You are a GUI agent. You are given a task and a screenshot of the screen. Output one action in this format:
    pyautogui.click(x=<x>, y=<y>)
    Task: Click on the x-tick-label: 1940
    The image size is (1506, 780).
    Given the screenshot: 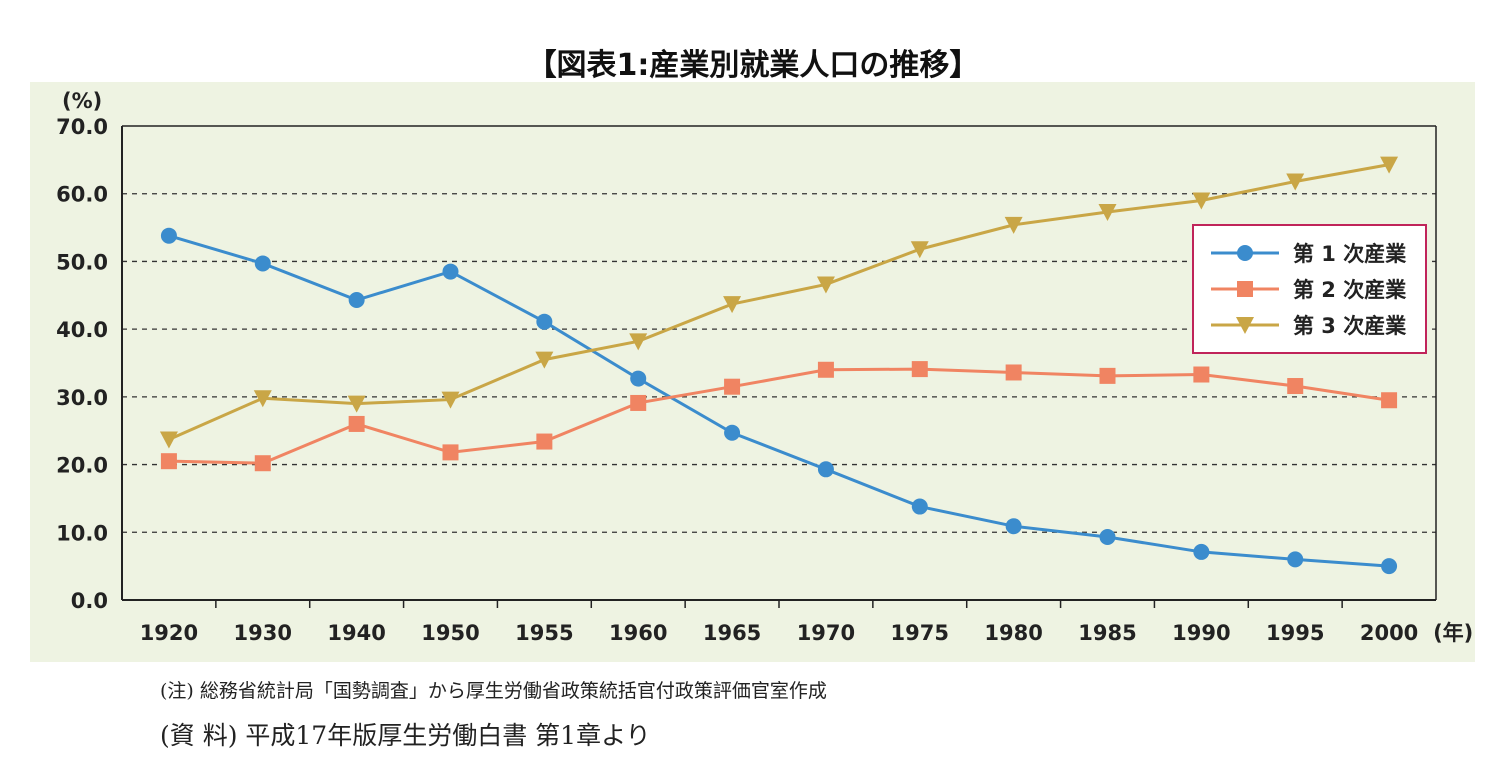 What is the action you would take?
    pyautogui.click(x=356, y=633)
    